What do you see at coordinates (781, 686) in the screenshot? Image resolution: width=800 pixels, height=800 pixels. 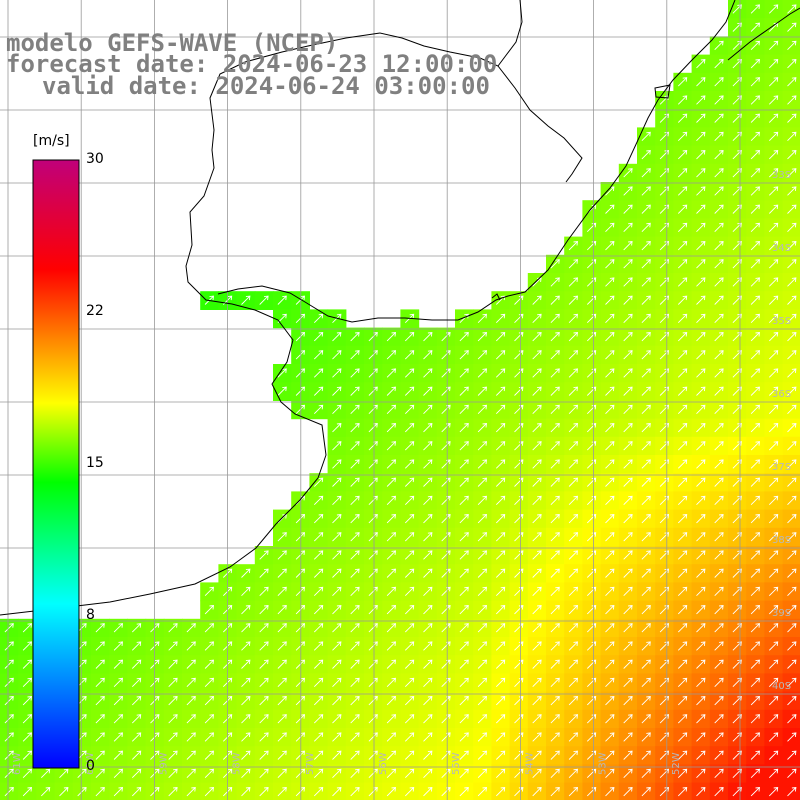 I see `latitude-label: 40S` at bounding box center [781, 686].